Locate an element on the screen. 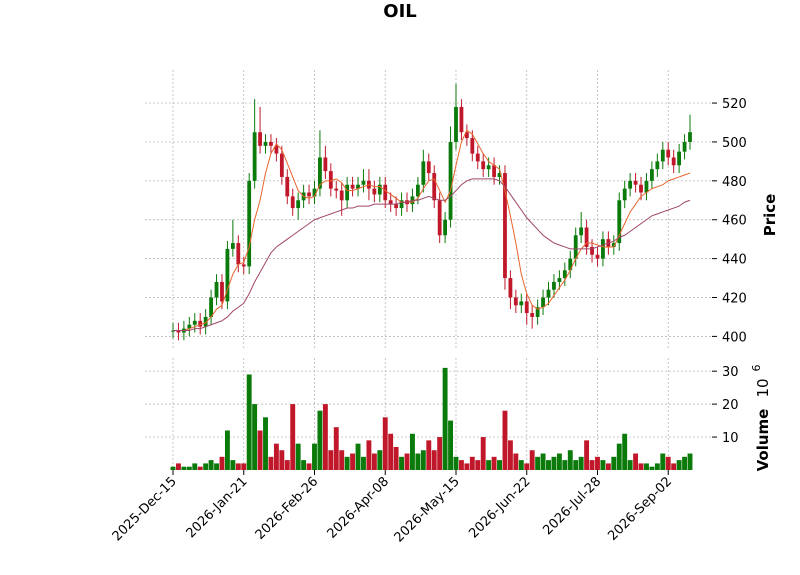 This screenshot has height=575, width=800. x-tick-label: 2026-Apr-08 is located at coordinates (358, 507).